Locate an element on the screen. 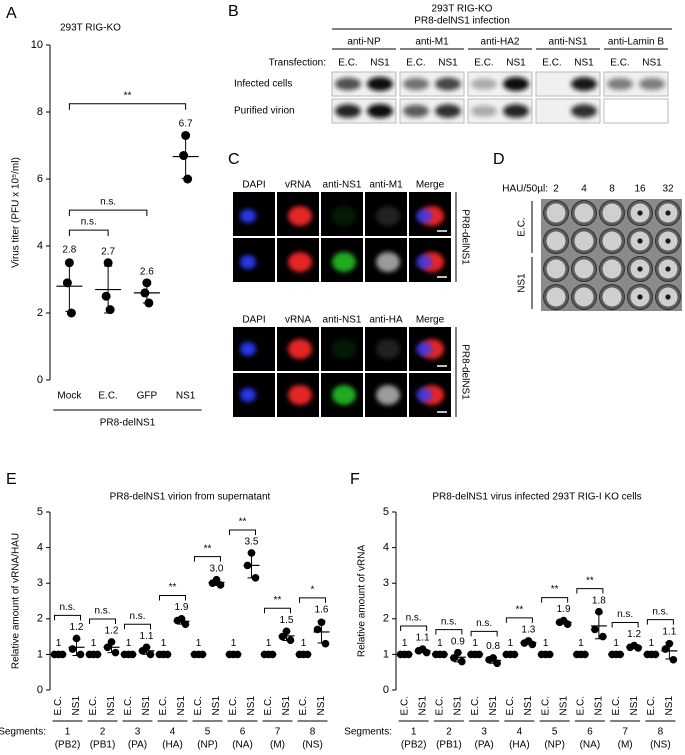  antibody-label: anti-Lamin B is located at coordinates (636, 42).